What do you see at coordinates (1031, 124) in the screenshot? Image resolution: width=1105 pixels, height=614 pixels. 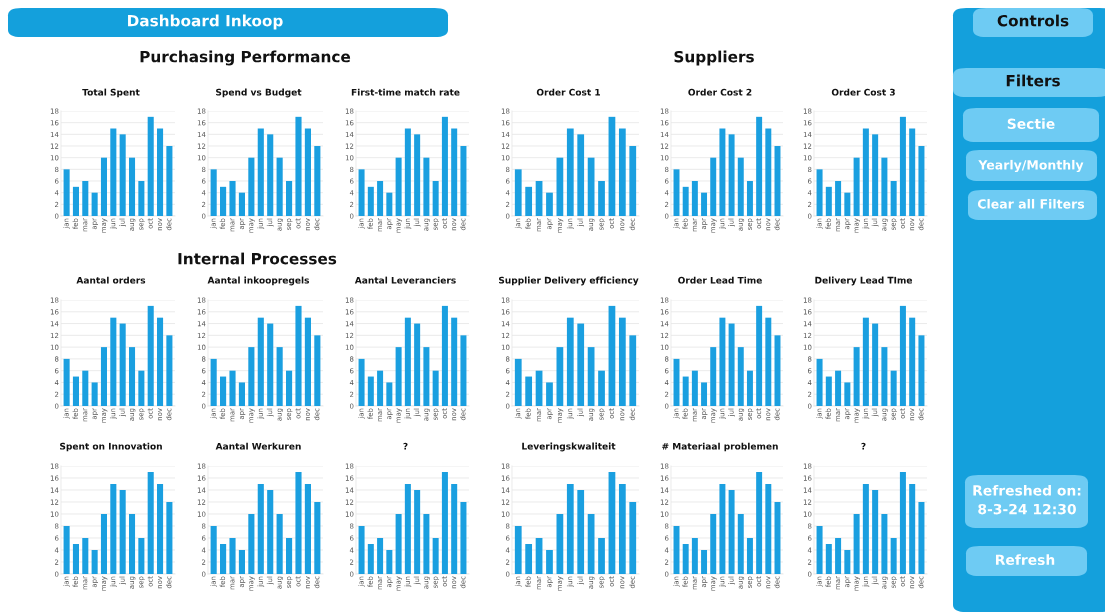 I see `text: Sectie` at bounding box center [1031, 124].